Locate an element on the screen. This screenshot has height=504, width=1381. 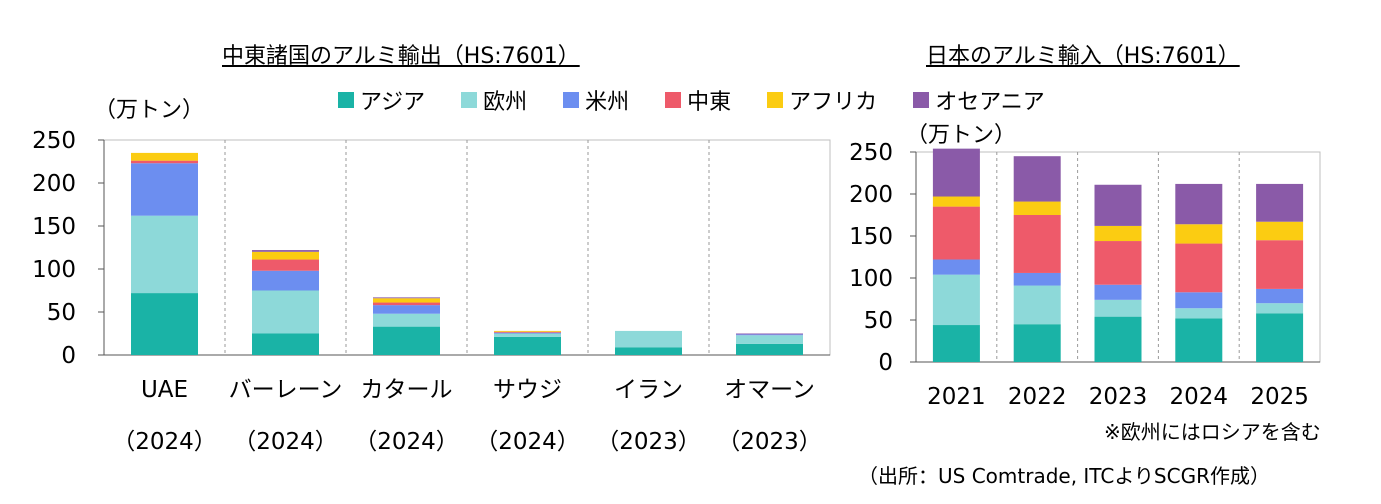
right-x-tick-label: 2023 is located at coordinates (1118, 397).